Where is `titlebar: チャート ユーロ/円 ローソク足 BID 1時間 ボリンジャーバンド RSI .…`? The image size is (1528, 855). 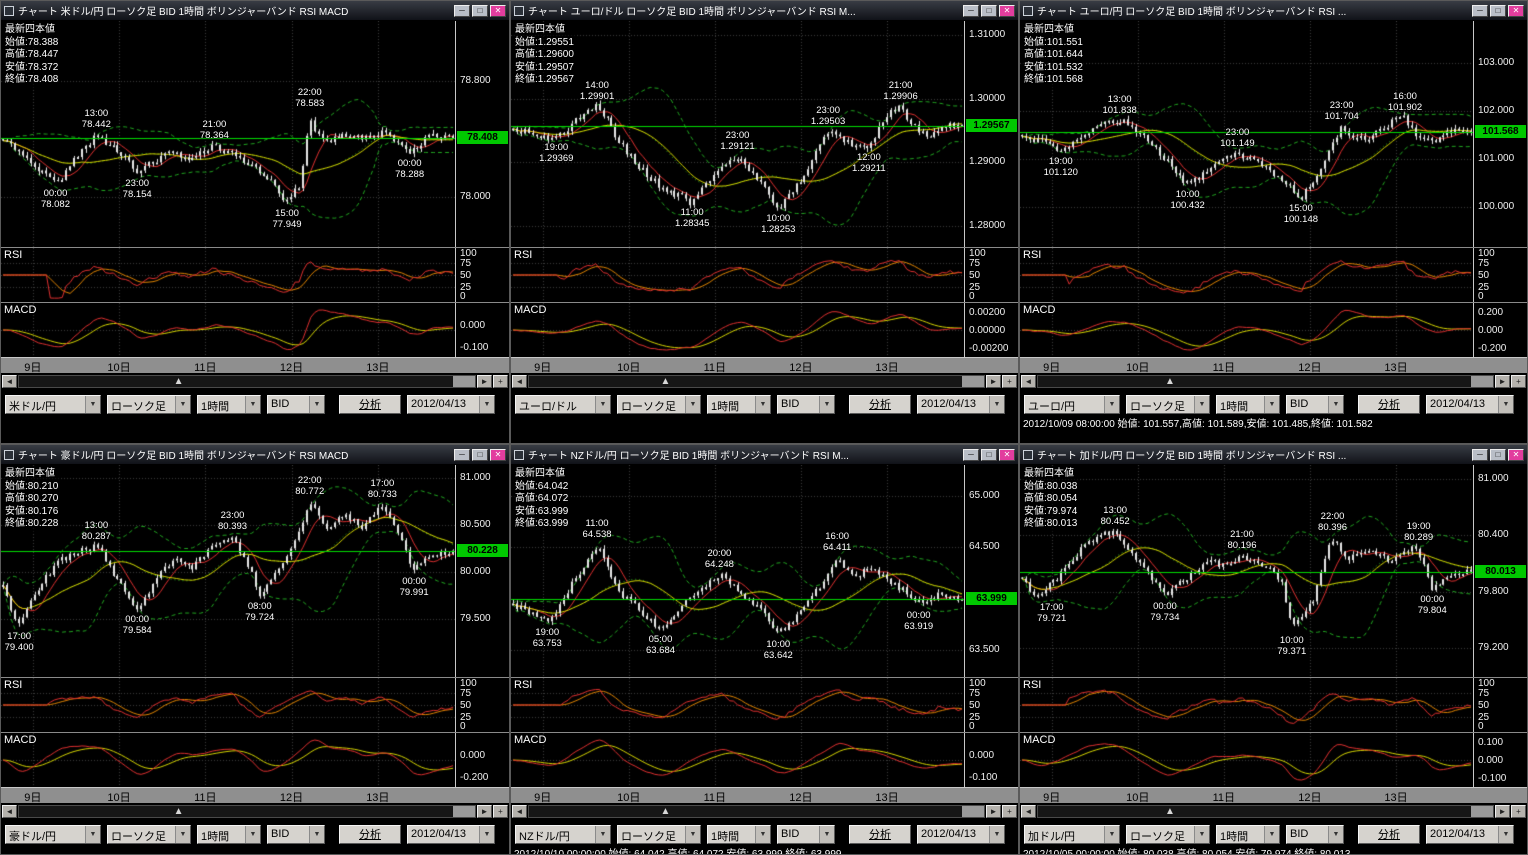 titlebar: チャート ユーロ/円 ローソク足 BID 1時間 ボリンジャーバンド RSI .… is located at coordinates (1273, 11).